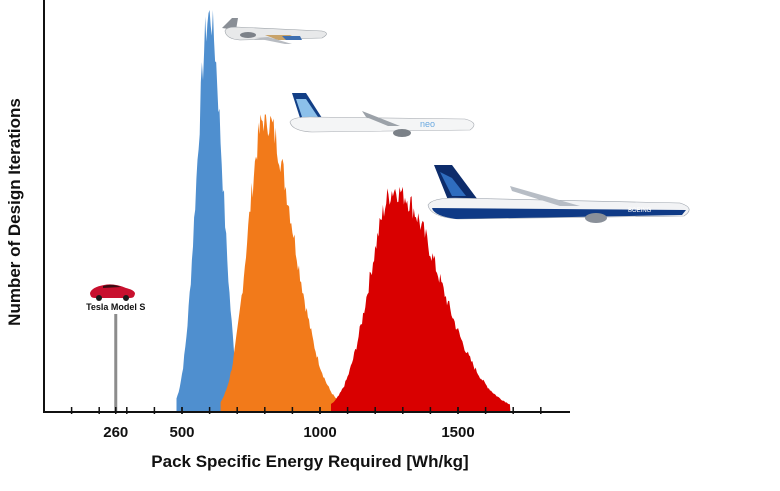 This screenshot has height=491, width=780. I want to click on car-icon, so click(112, 292).